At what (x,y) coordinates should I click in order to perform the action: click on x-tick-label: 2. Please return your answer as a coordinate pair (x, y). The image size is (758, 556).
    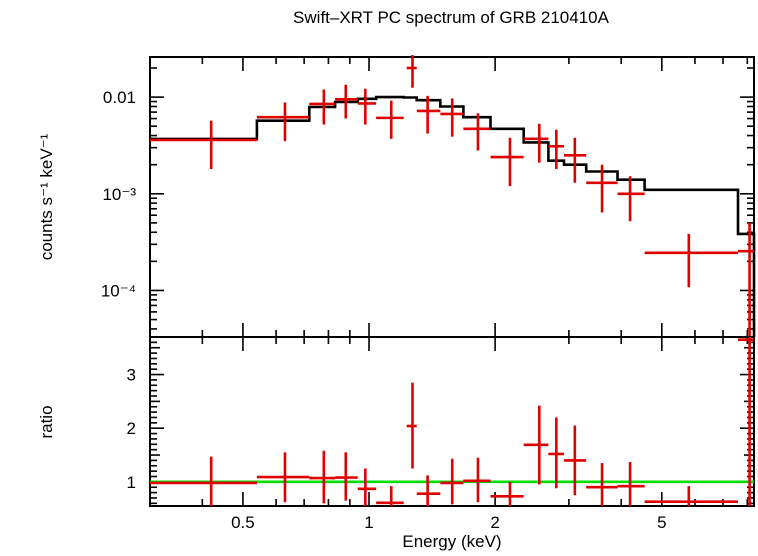
    Looking at the image, I should click on (494, 522).